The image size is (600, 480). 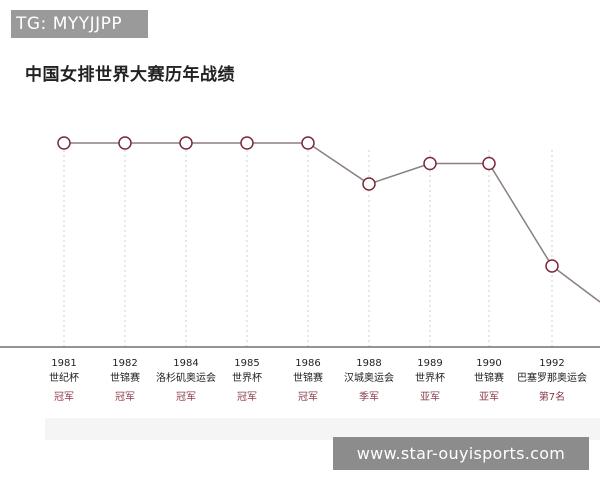 I want to click on year-label: 1989, so click(x=429, y=363).